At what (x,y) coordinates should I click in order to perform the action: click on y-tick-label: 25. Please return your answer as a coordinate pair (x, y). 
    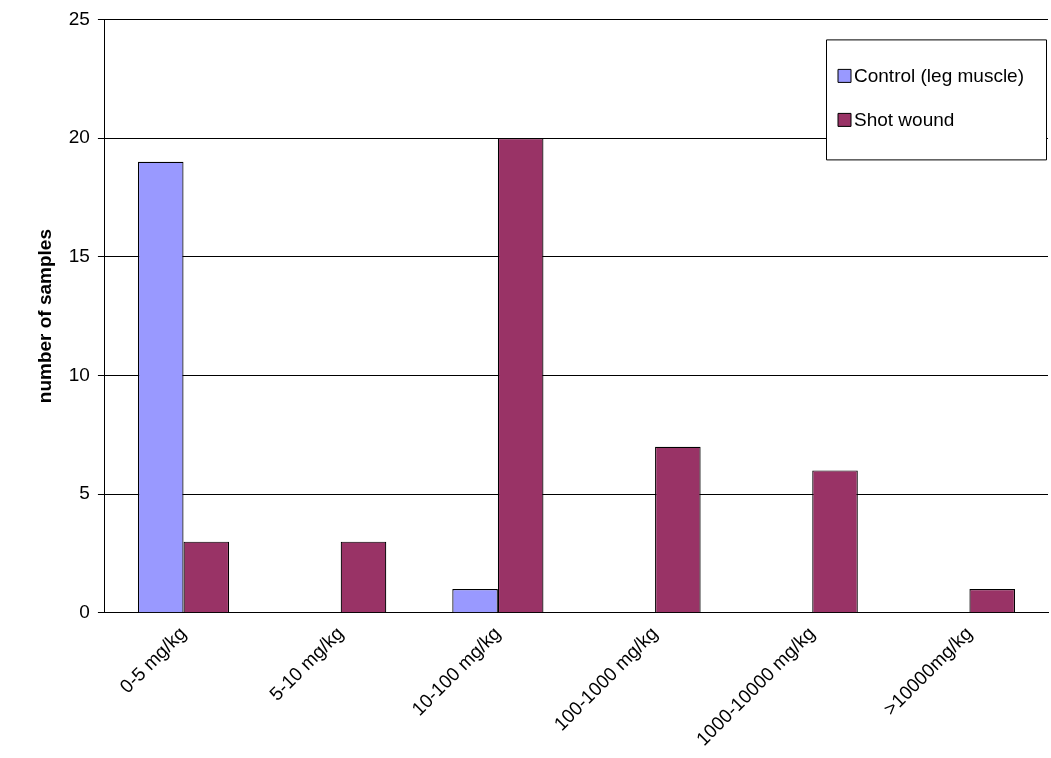
    Looking at the image, I should click on (79, 18).